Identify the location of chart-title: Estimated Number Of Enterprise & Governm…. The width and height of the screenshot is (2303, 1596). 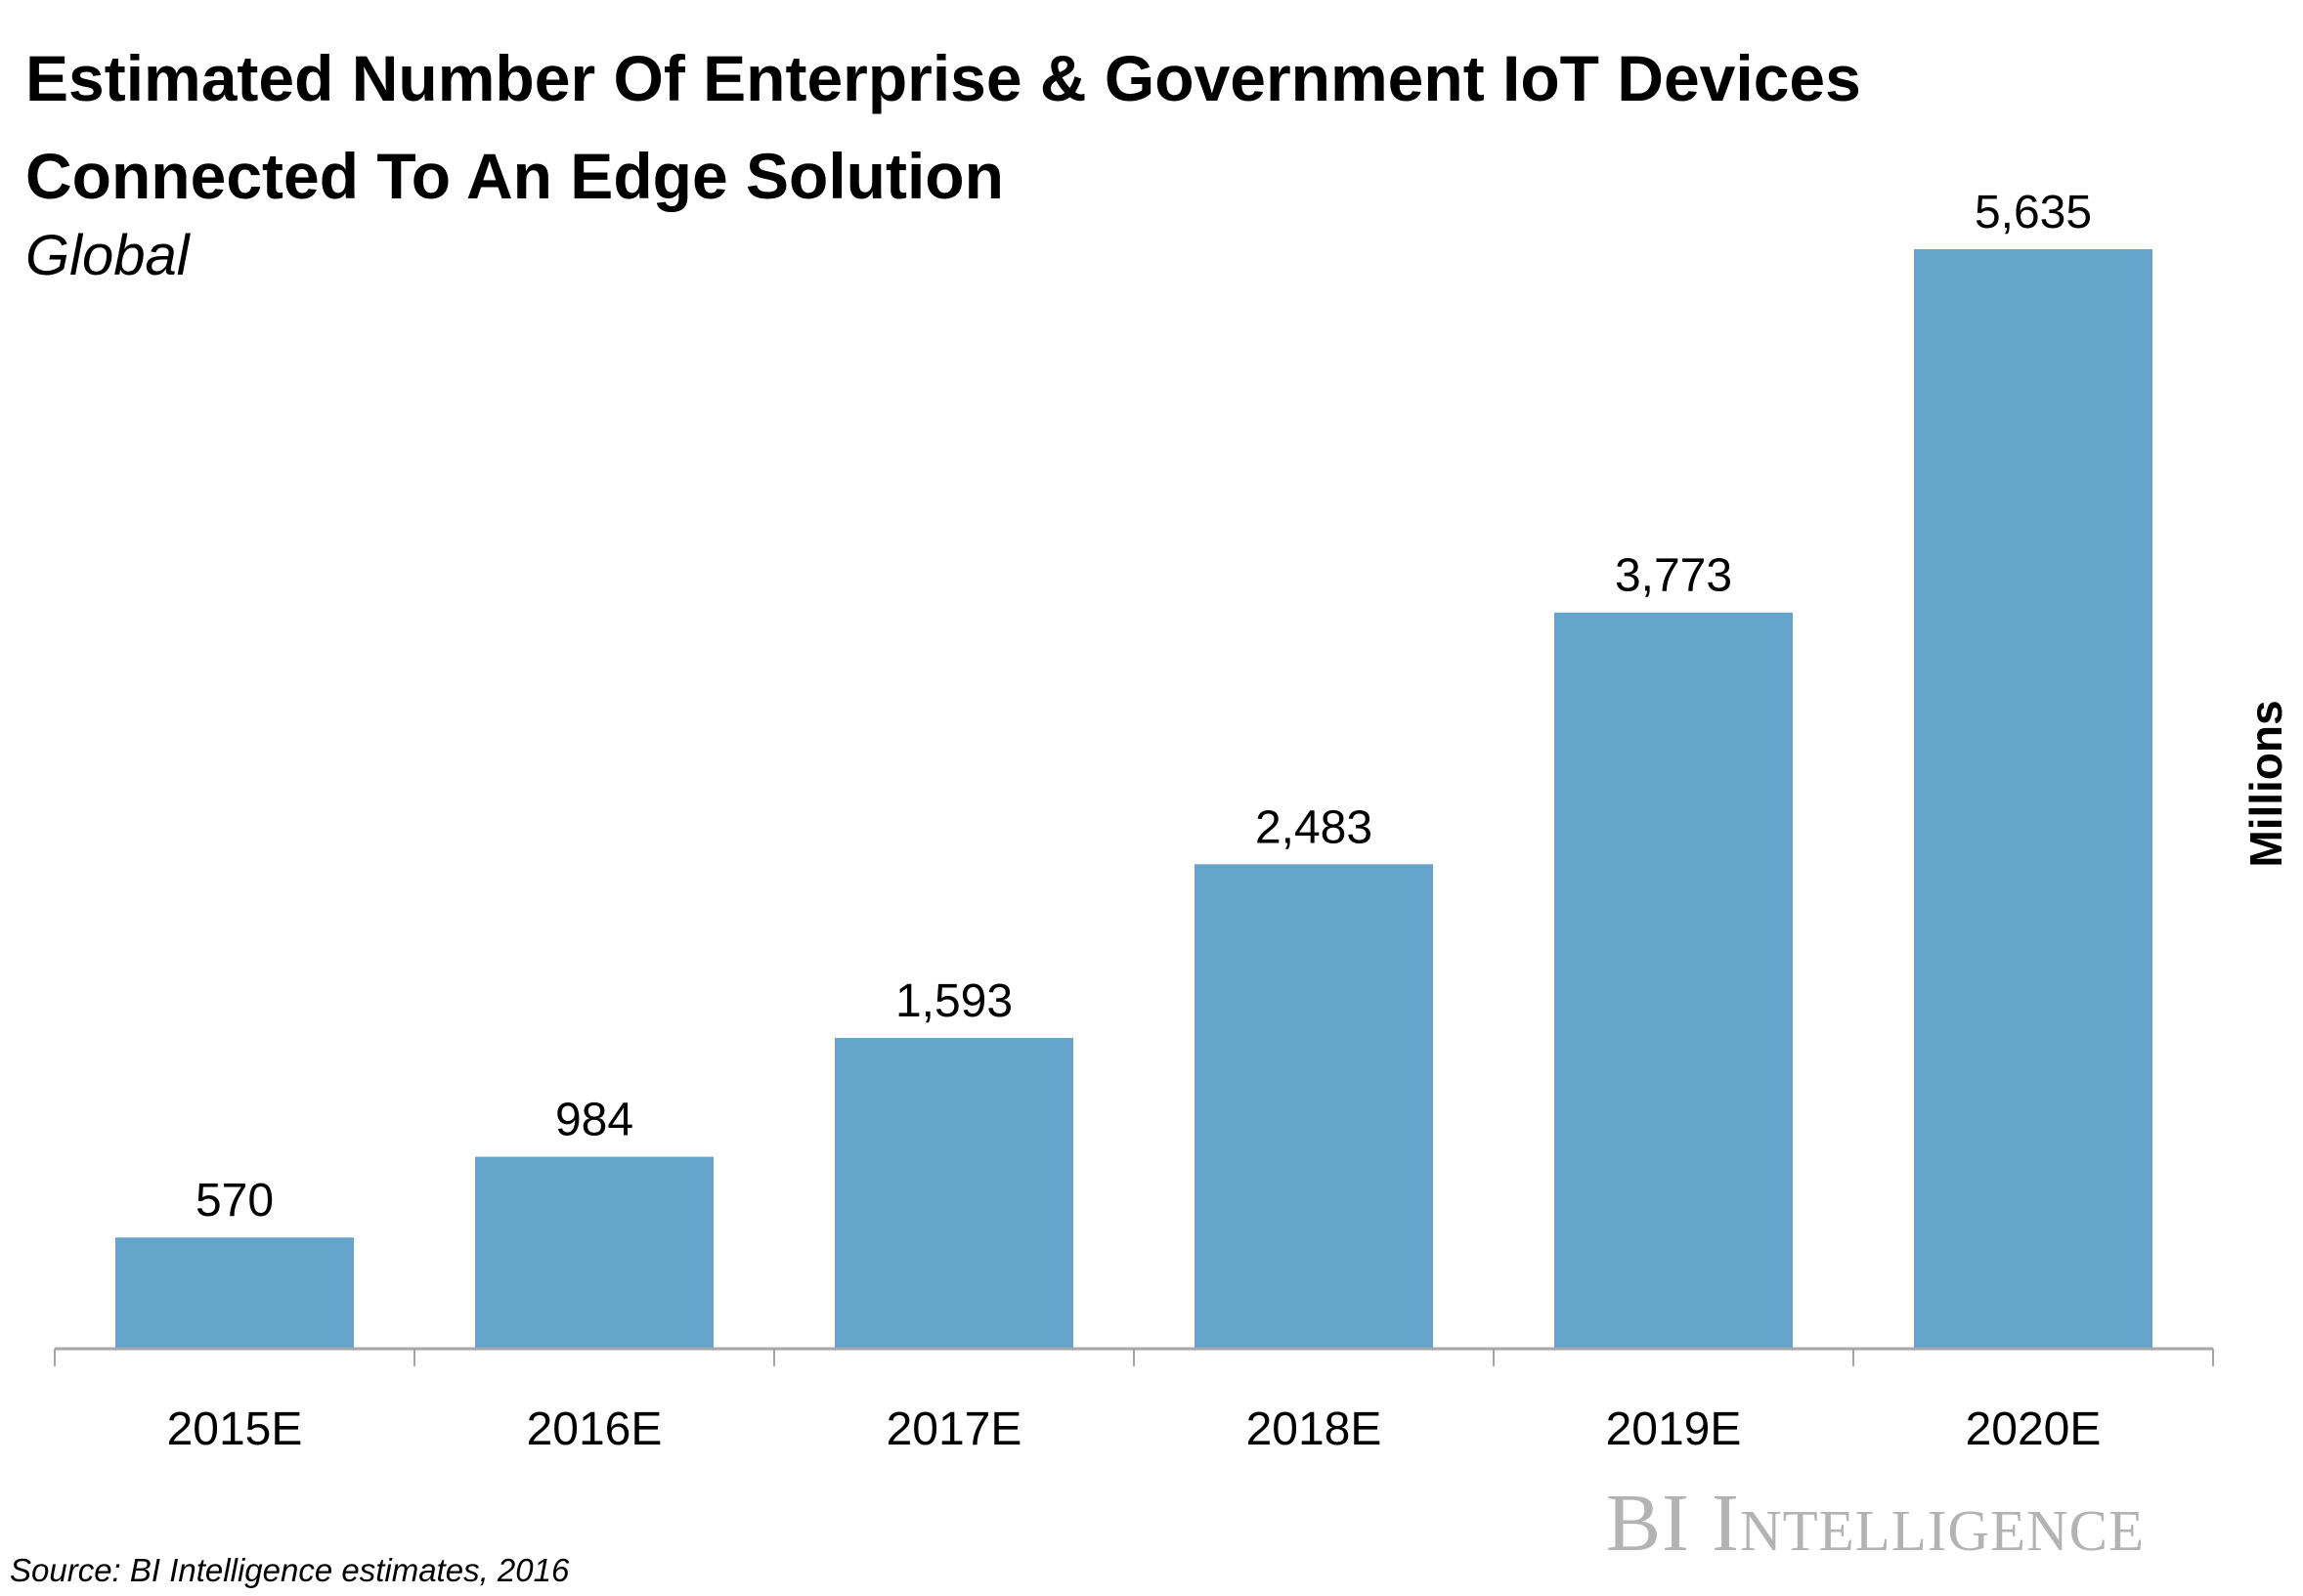
(943, 127).